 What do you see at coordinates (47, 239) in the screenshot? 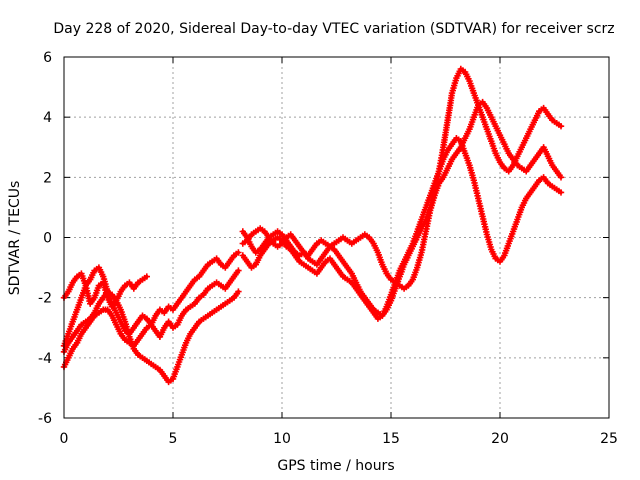
I see `y-tick-label: 0` at bounding box center [47, 239].